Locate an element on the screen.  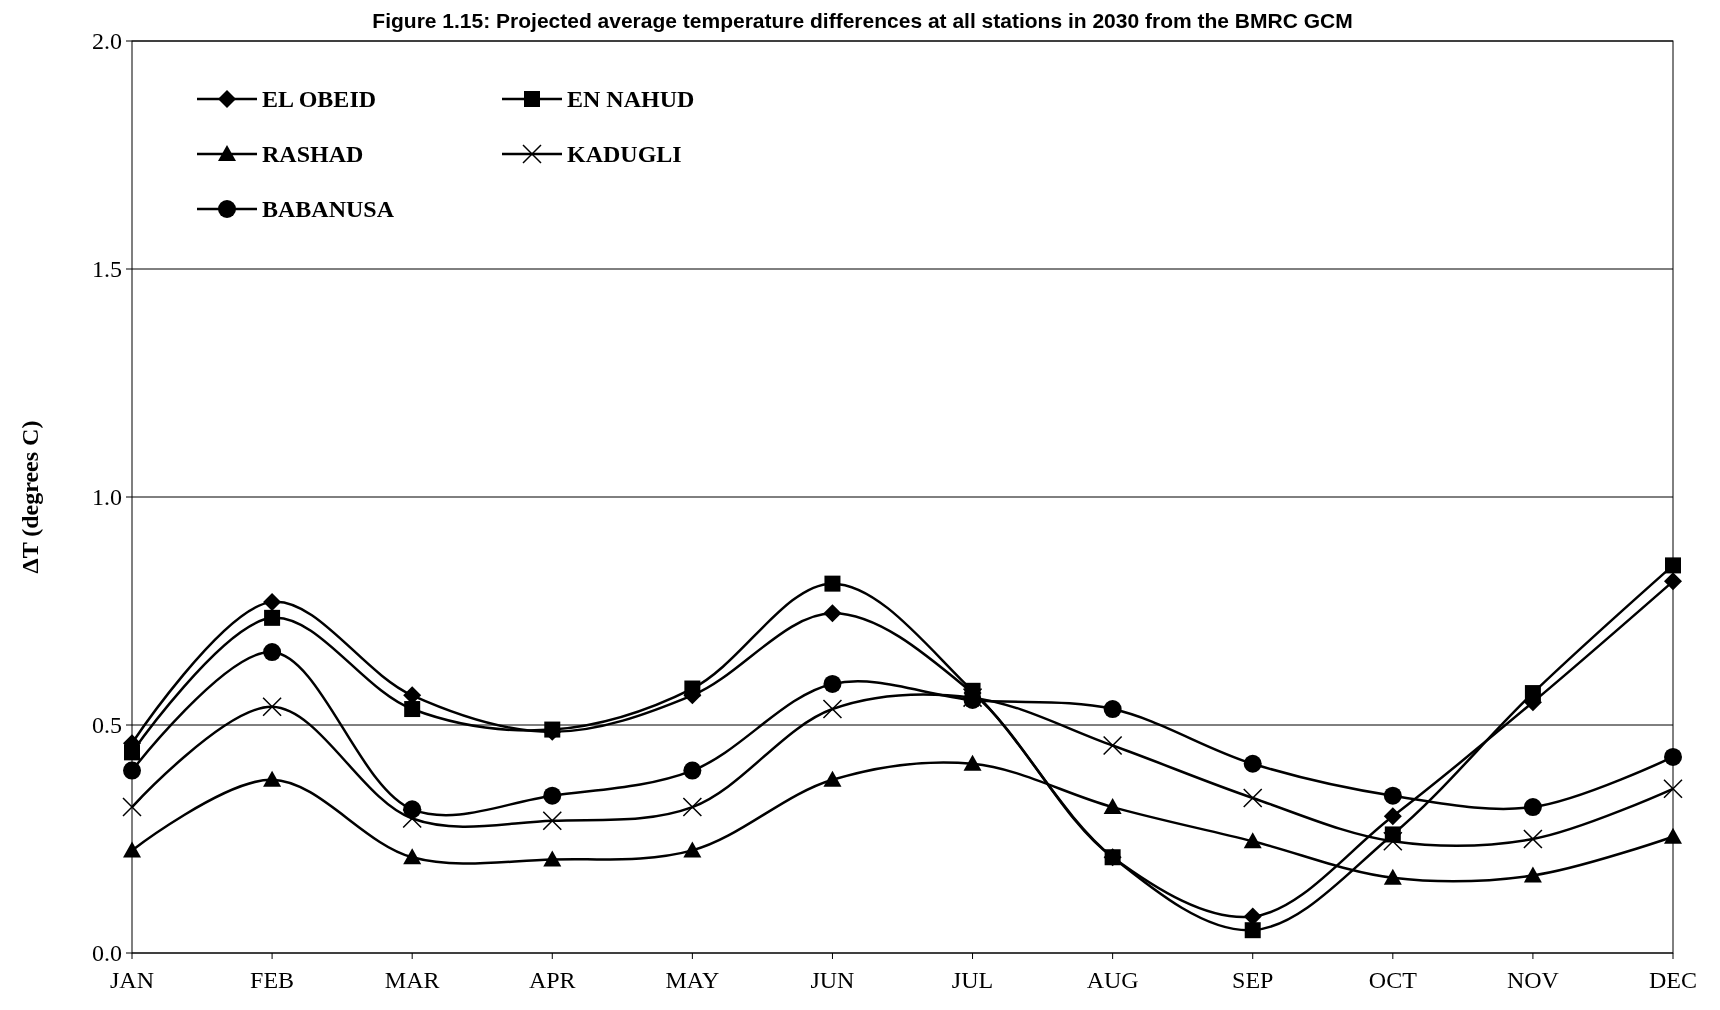
y-tick-label: 0.0 is located at coordinates (107, 953).